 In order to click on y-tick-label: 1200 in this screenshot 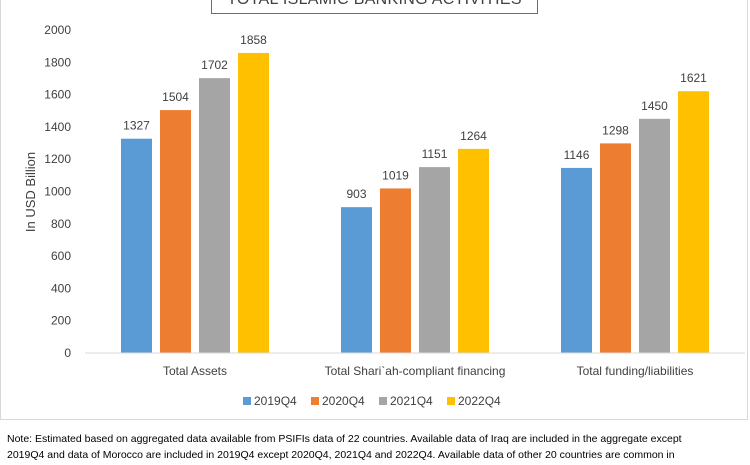, I will do `click(57, 159)`.